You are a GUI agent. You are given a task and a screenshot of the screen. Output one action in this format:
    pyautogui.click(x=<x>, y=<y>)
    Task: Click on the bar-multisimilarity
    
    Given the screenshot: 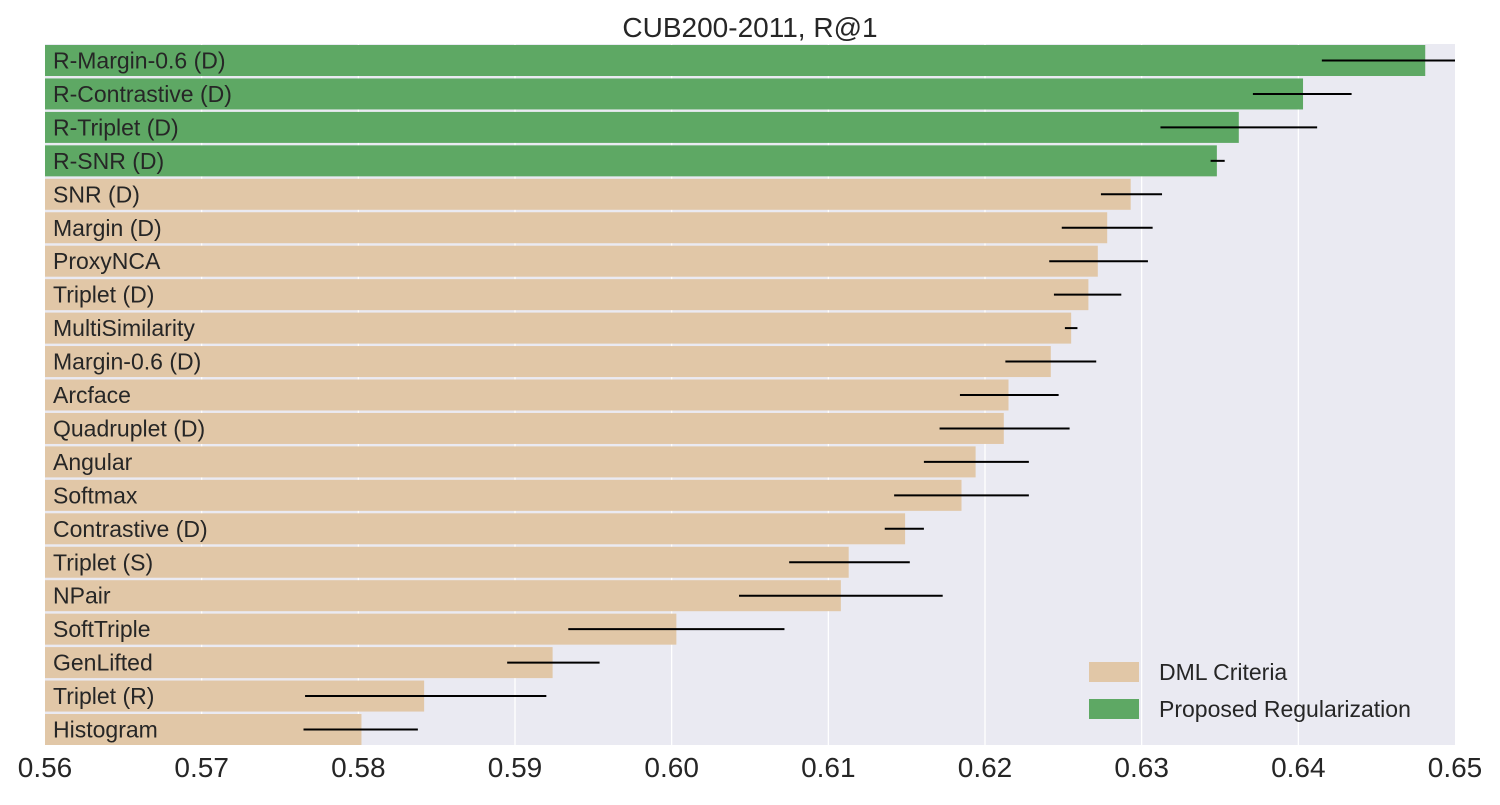 What is the action you would take?
    pyautogui.click(x=558, y=328)
    